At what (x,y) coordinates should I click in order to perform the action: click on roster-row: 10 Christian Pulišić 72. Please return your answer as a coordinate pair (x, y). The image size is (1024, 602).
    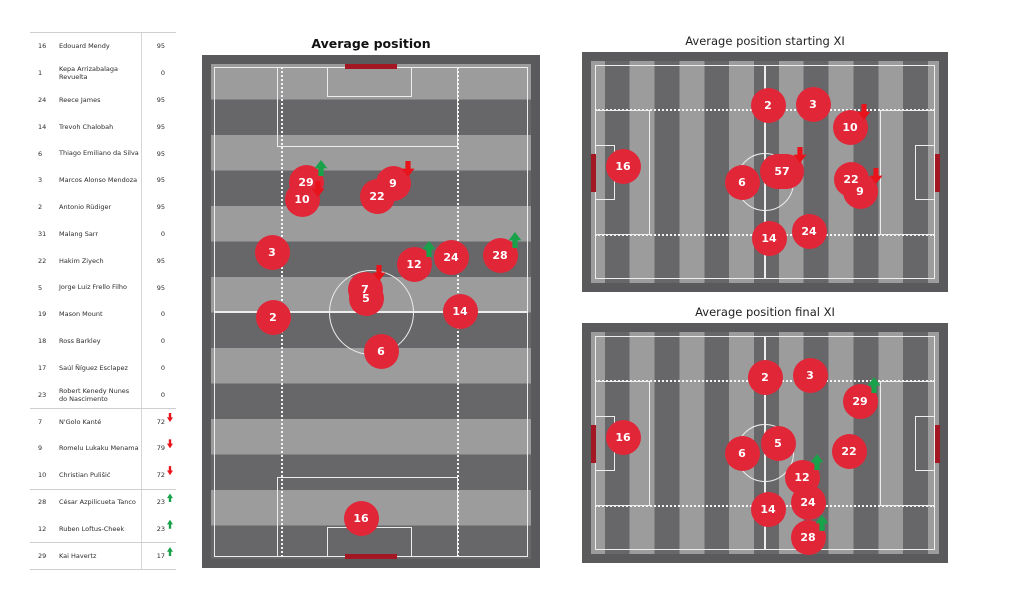
    Looking at the image, I should click on (103, 475).